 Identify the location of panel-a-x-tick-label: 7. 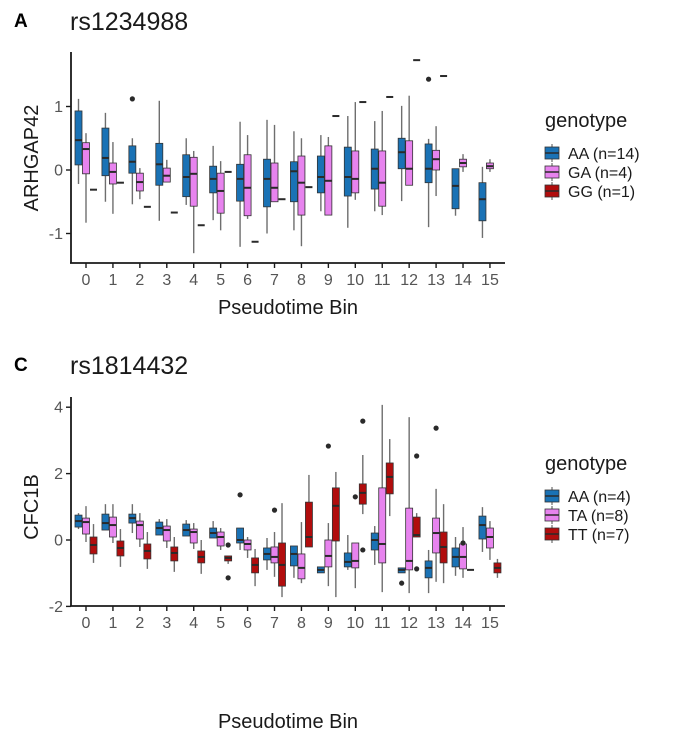
(274, 280).